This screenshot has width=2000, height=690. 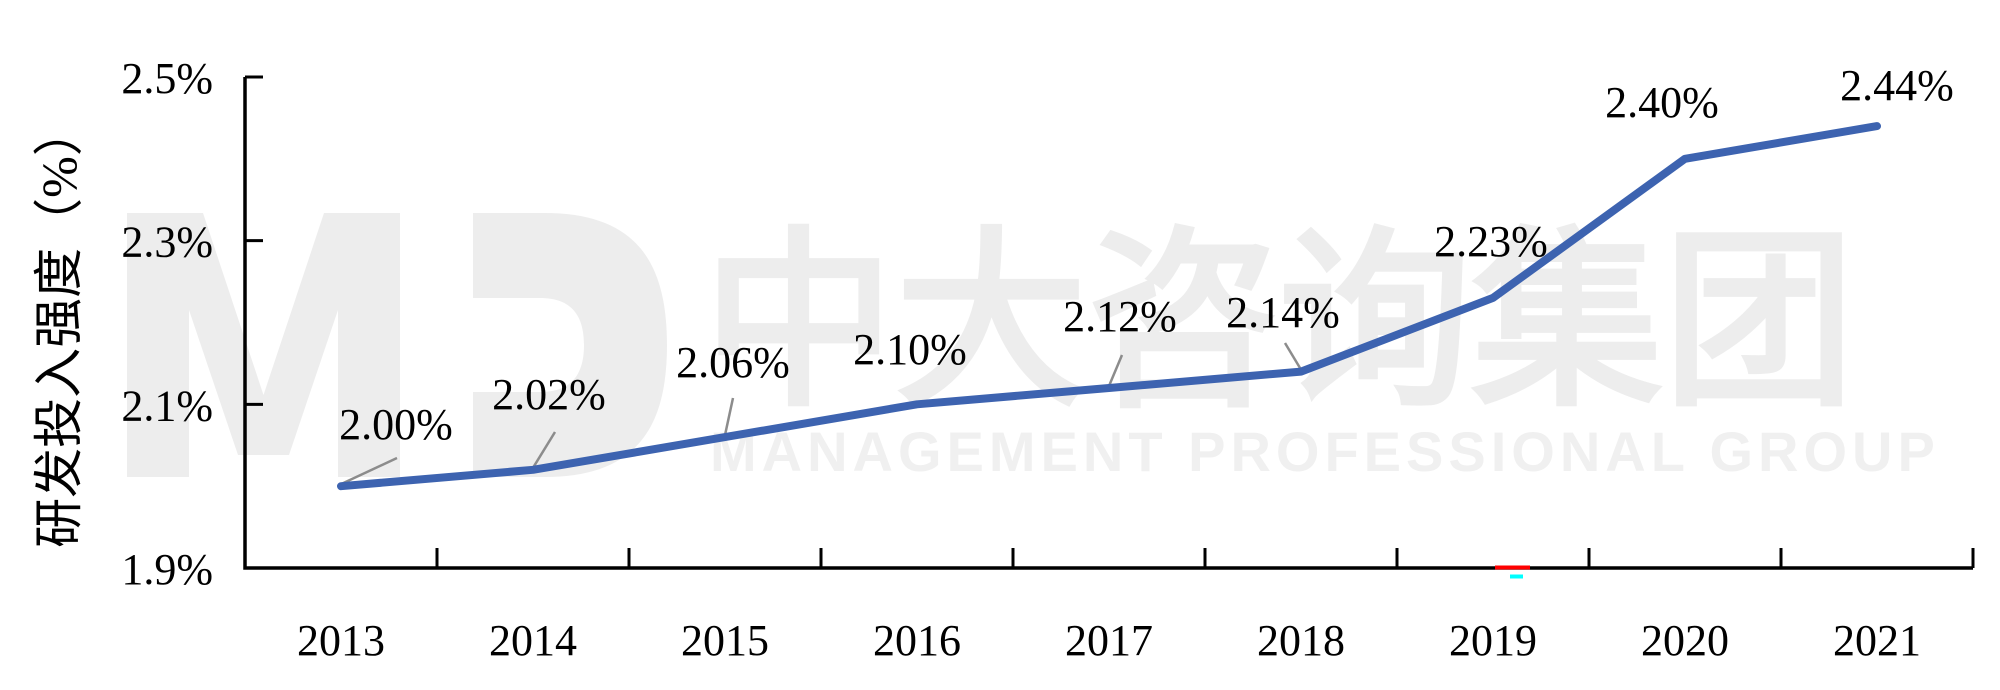 What do you see at coordinates (1493, 640) in the screenshot?
I see `x-axis-year-label: 2019` at bounding box center [1493, 640].